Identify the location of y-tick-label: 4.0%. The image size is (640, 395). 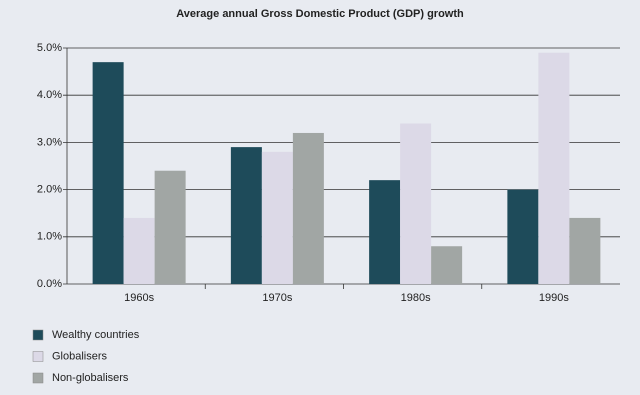
(49, 95).